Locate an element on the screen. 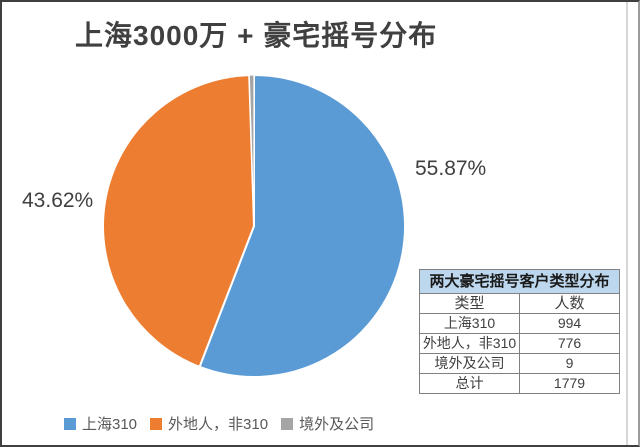 The height and width of the screenshot is (447, 640). legend-item-shanghai310: 上海310 is located at coordinates (100, 423).